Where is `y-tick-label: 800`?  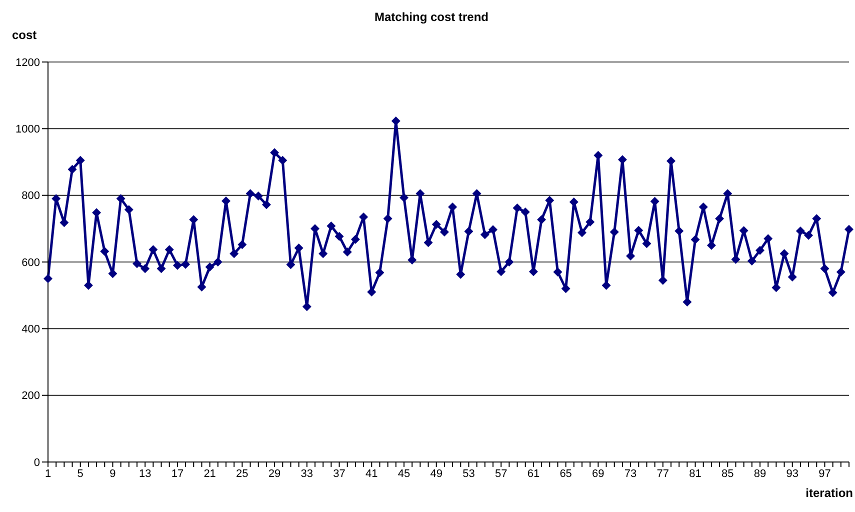 y-tick-label: 800 is located at coordinates (31, 196).